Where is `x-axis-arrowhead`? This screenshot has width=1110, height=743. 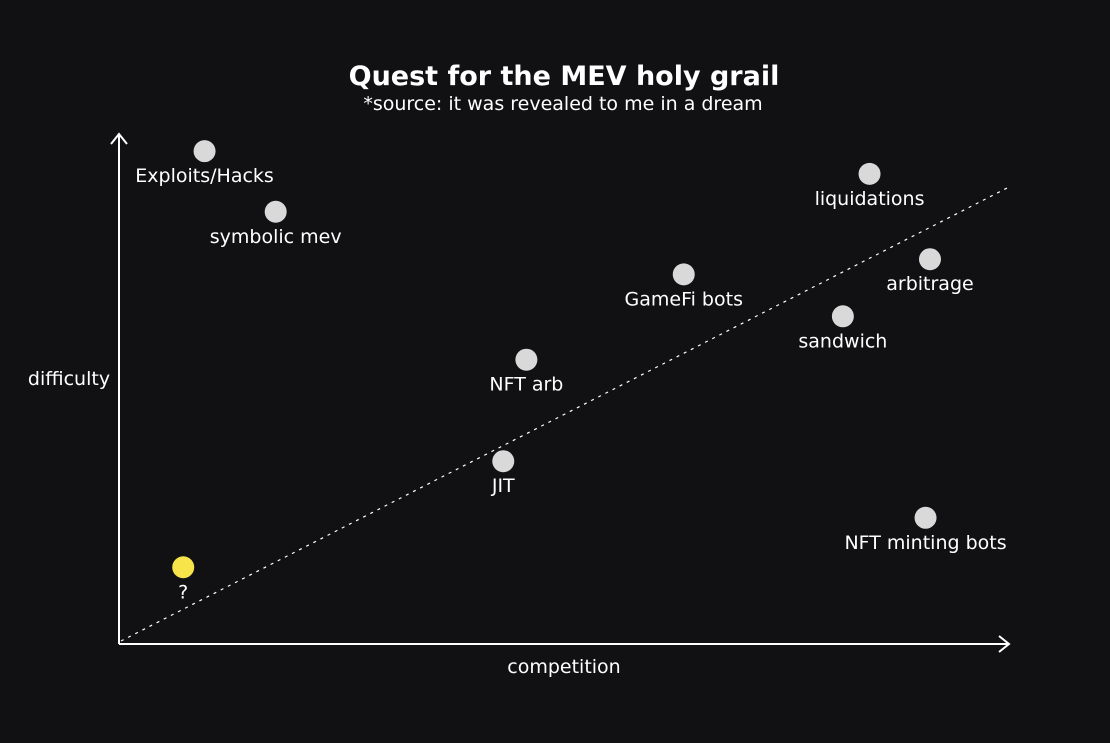 x-axis-arrowhead is located at coordinates (1004, 644).